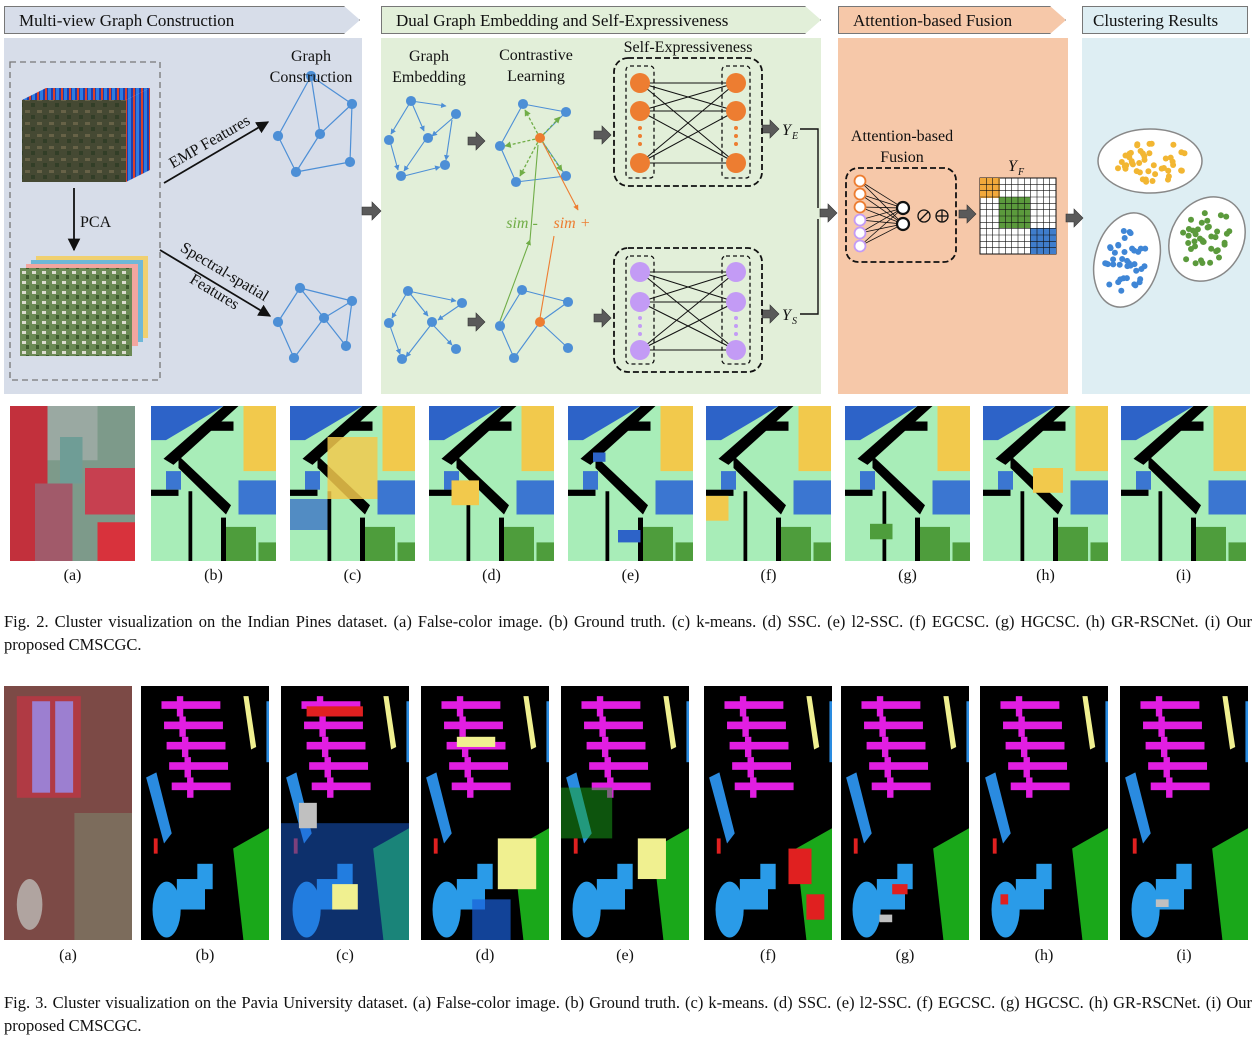 This screenshot has width=1256, height=1044. I want to click on pca-image-stack-icon, so click(84, 306).